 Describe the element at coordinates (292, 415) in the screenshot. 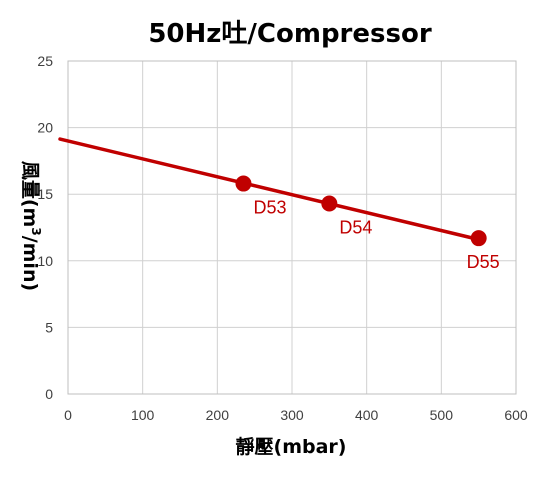

I see `x-tick-label: 300` at that location.